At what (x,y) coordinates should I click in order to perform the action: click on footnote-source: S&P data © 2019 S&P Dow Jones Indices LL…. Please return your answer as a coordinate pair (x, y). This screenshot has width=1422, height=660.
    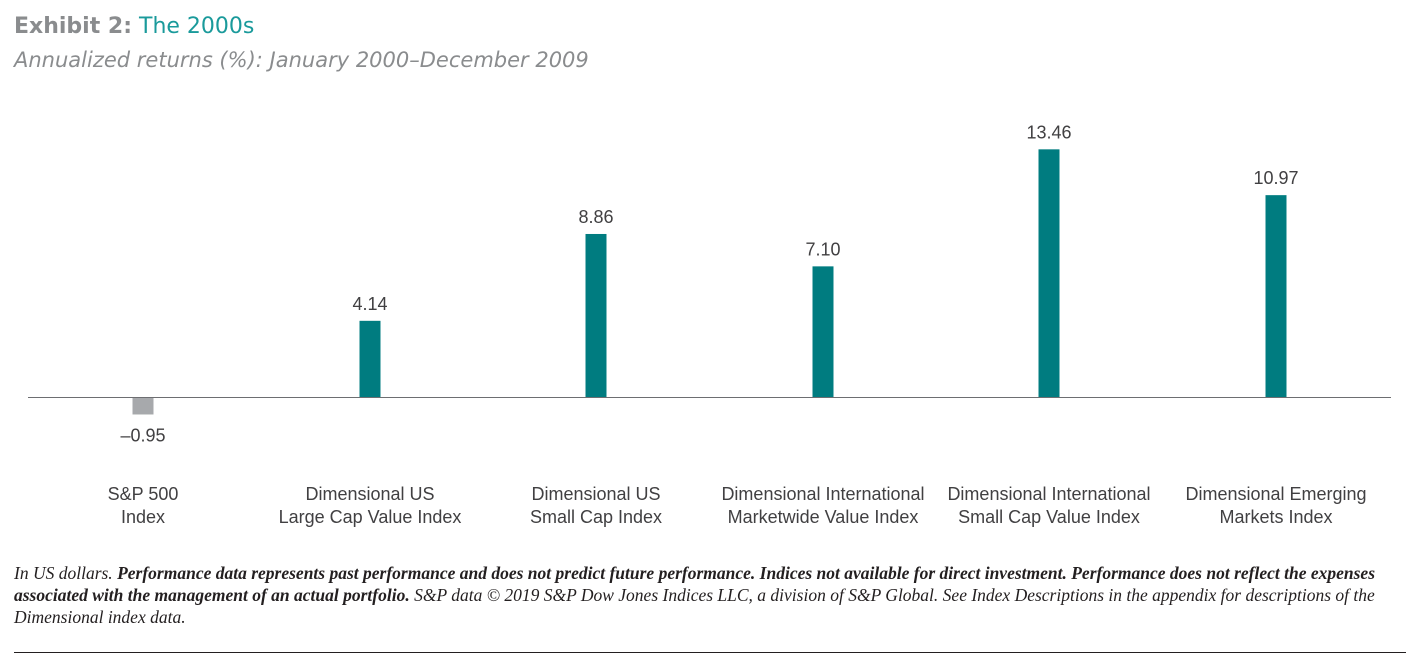
    Looking at the image, I should click on (694, 606).